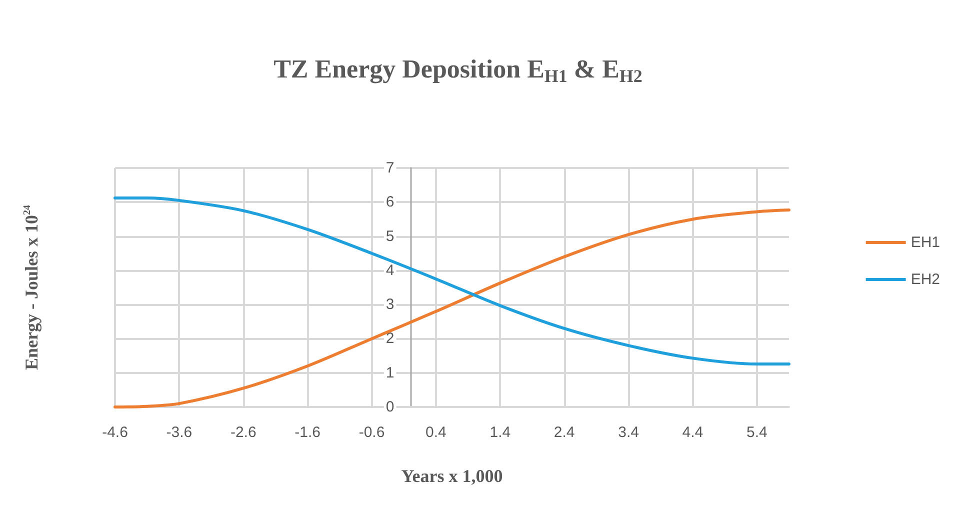 This screenshot has width=963, height=522. What do you see at coordinates (390, 168) in the screenshot?
I see `y-tick-label: 7` at bounding box center [390, 168].